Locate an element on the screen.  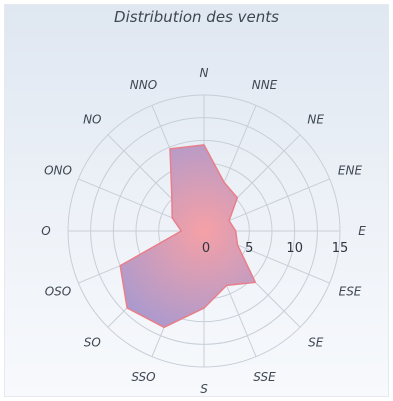
radial-tick-label: 0 is located at coordinates (206, 248).